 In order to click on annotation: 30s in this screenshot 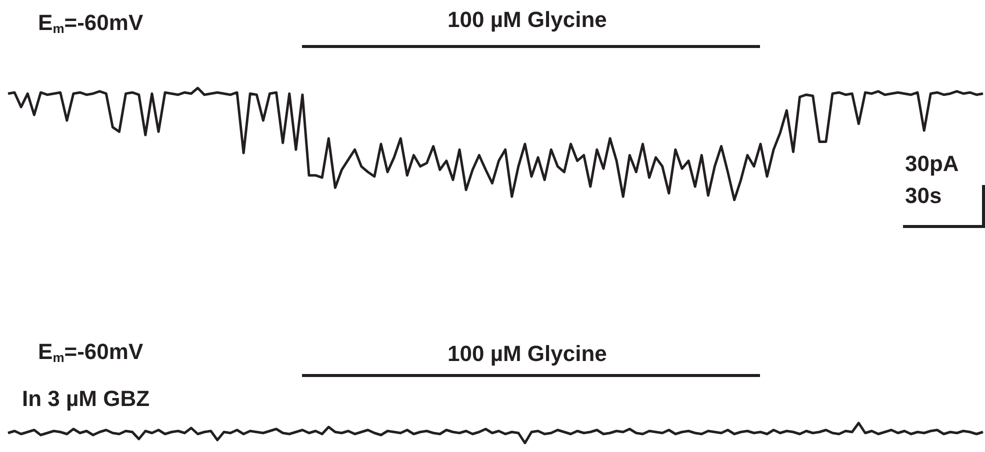, I will do `click(923, 195)`.